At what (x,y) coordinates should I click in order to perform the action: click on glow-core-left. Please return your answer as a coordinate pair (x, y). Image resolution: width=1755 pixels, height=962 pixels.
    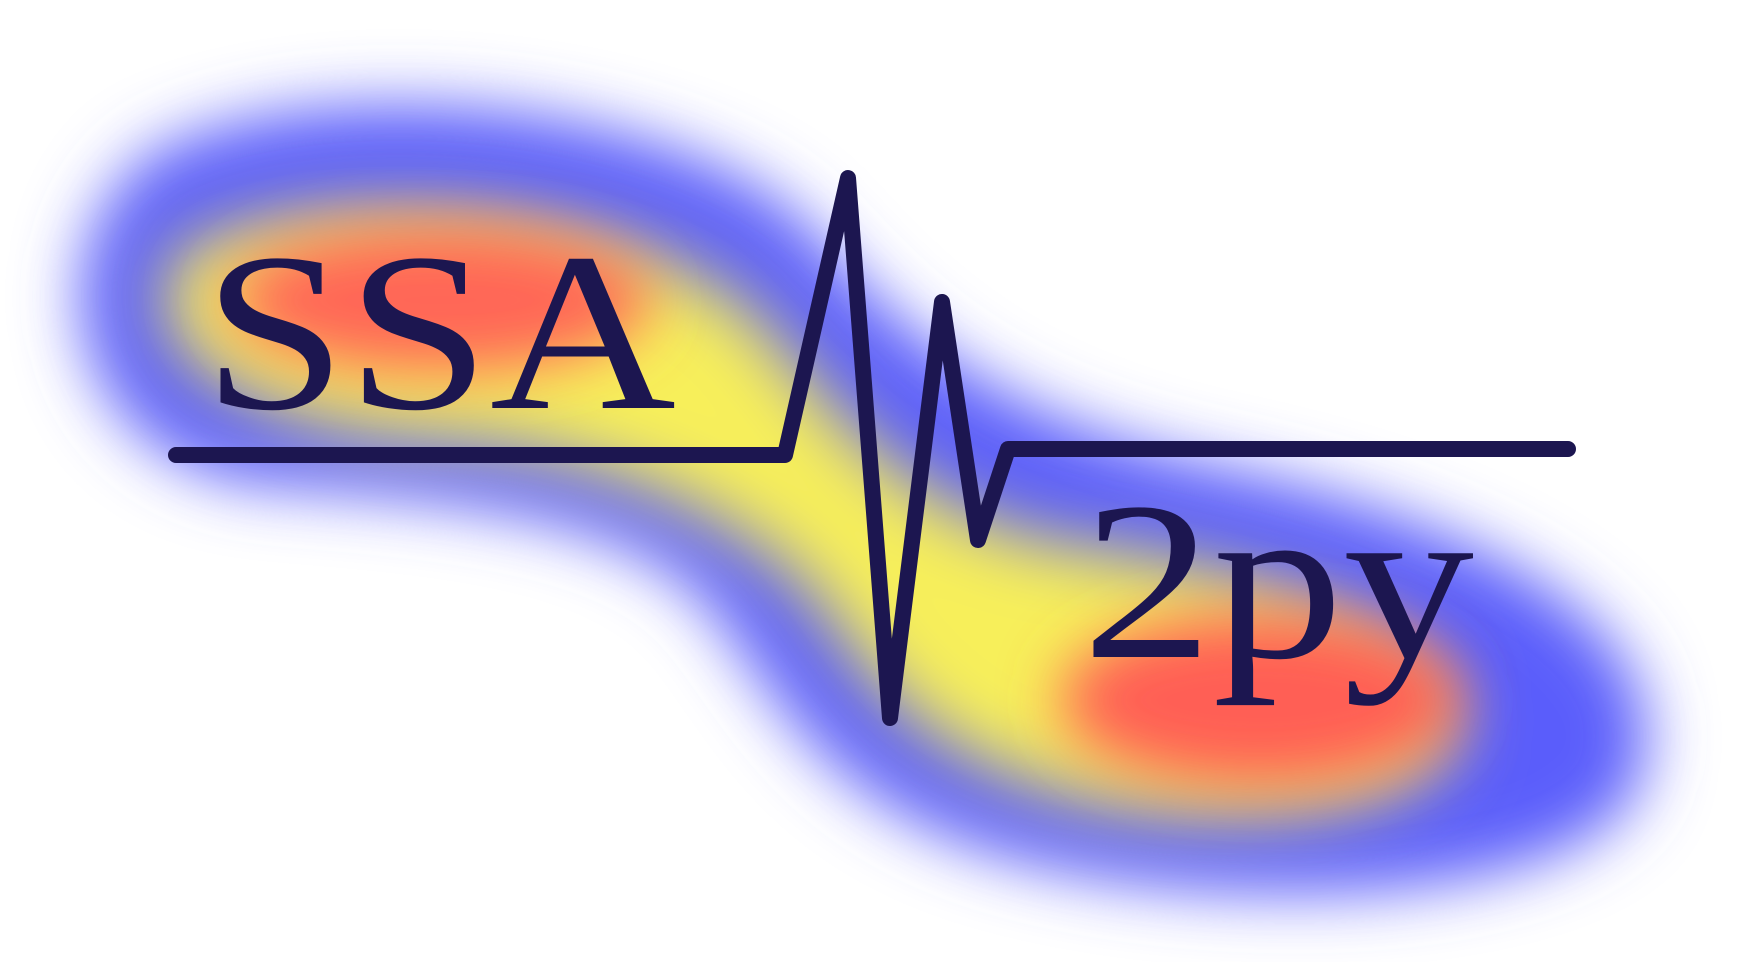
    Looking at the image, I should click on (440, 300).